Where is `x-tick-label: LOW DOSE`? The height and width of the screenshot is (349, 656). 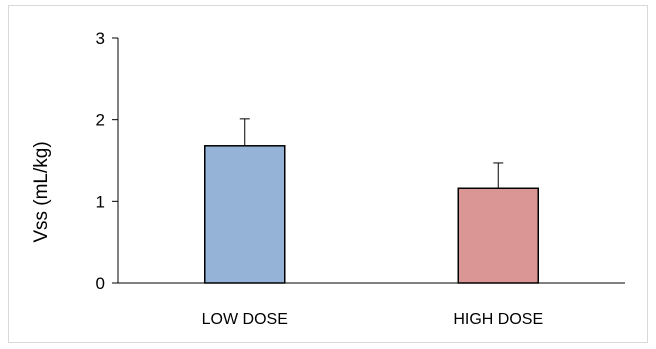
x-tick-label: LOW DOSE is located at coordinates (245, 319).